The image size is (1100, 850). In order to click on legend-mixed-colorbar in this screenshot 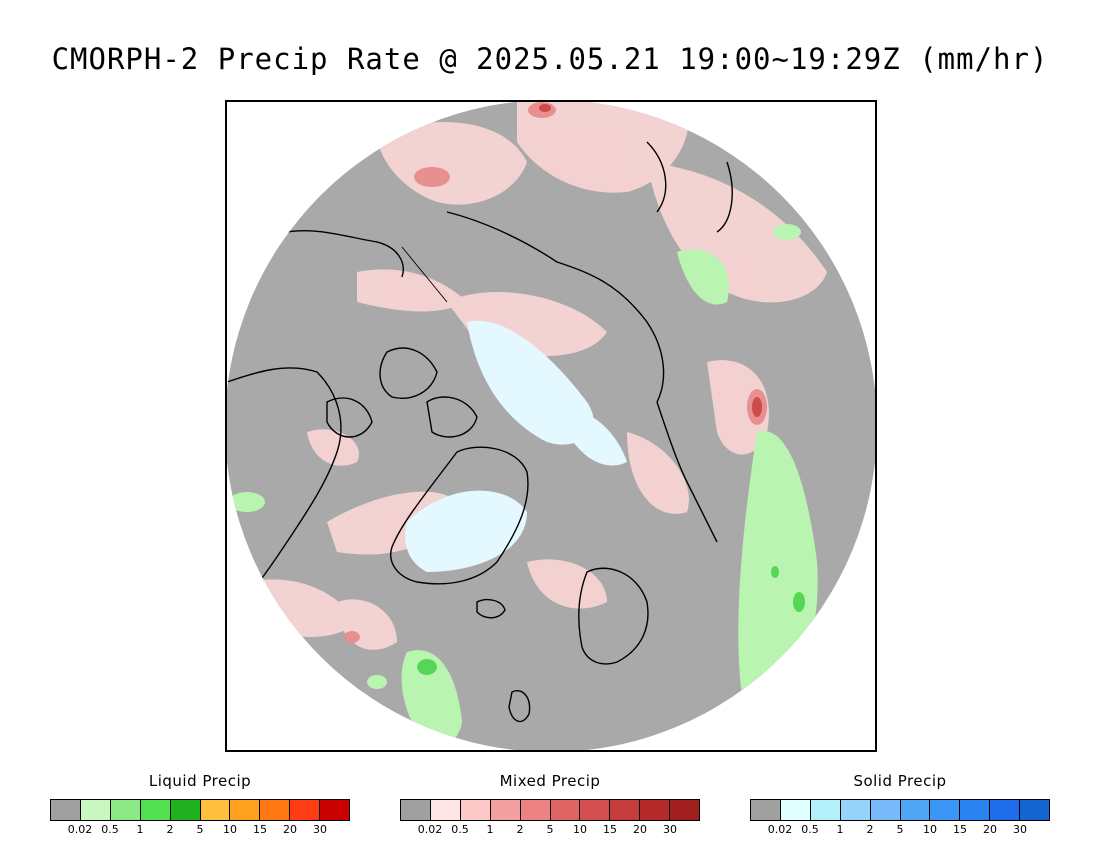, I will do `click(550, 810)`.